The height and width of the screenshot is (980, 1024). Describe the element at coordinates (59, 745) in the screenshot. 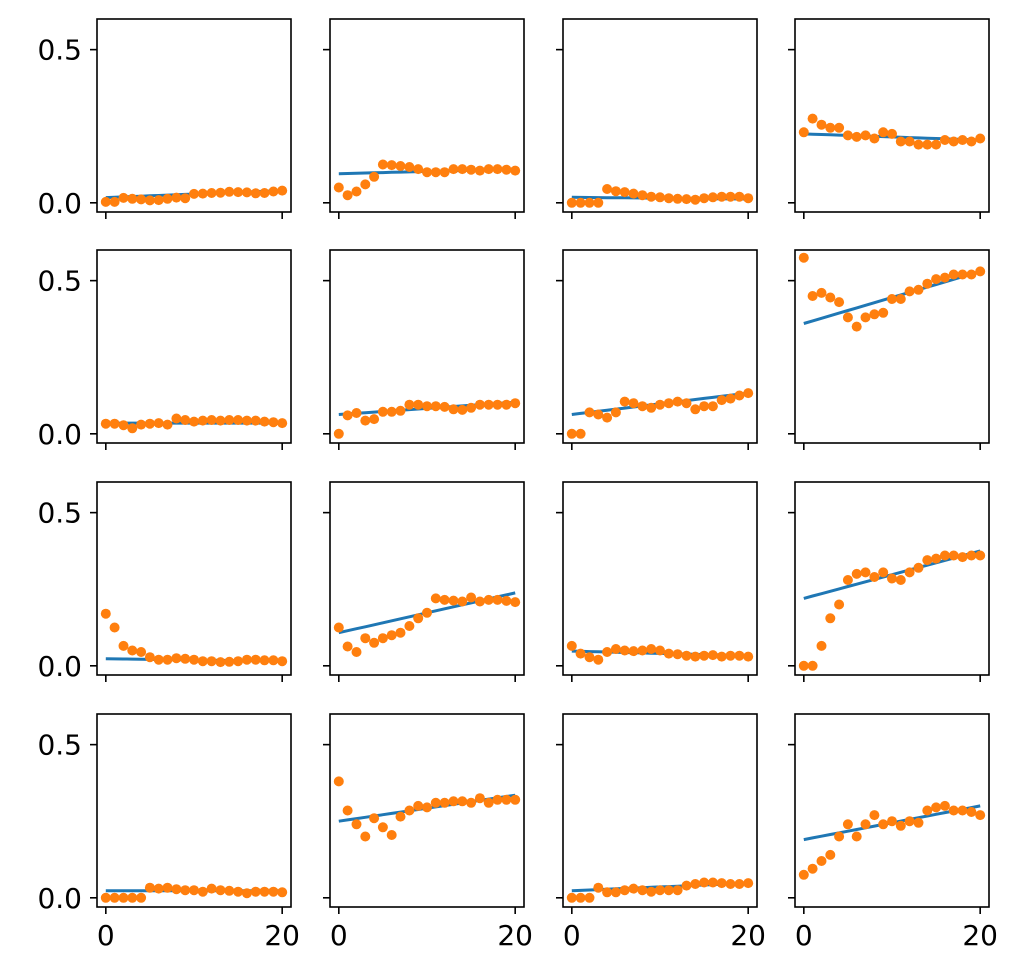

I see `y-tick-label: 0.5` at that location.